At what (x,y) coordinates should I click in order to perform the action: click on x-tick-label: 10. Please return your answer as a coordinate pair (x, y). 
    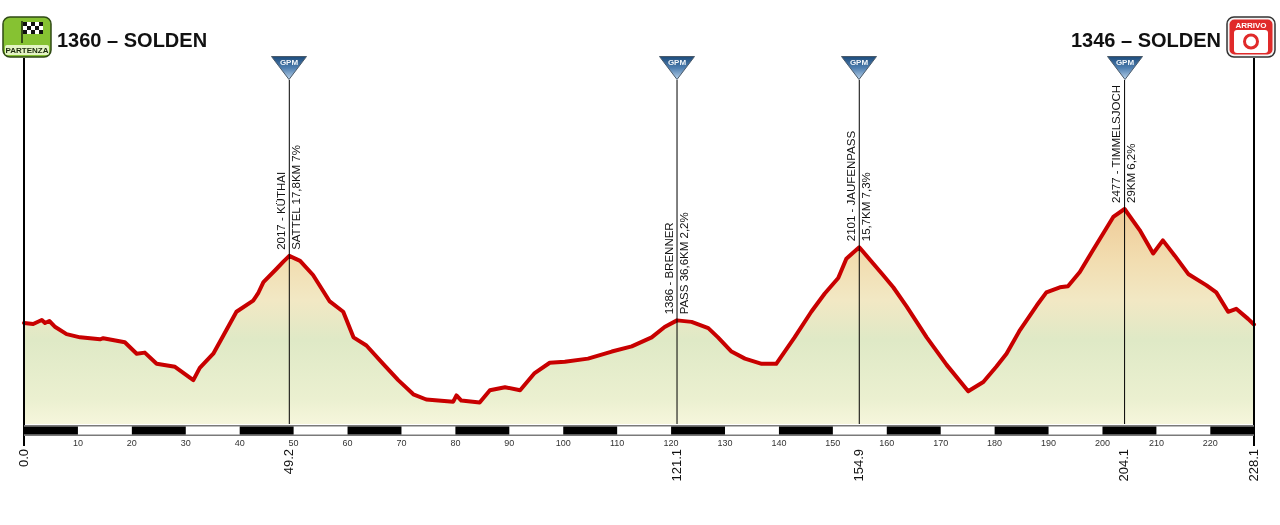
    Looking at the image, I should click on (77, 442).